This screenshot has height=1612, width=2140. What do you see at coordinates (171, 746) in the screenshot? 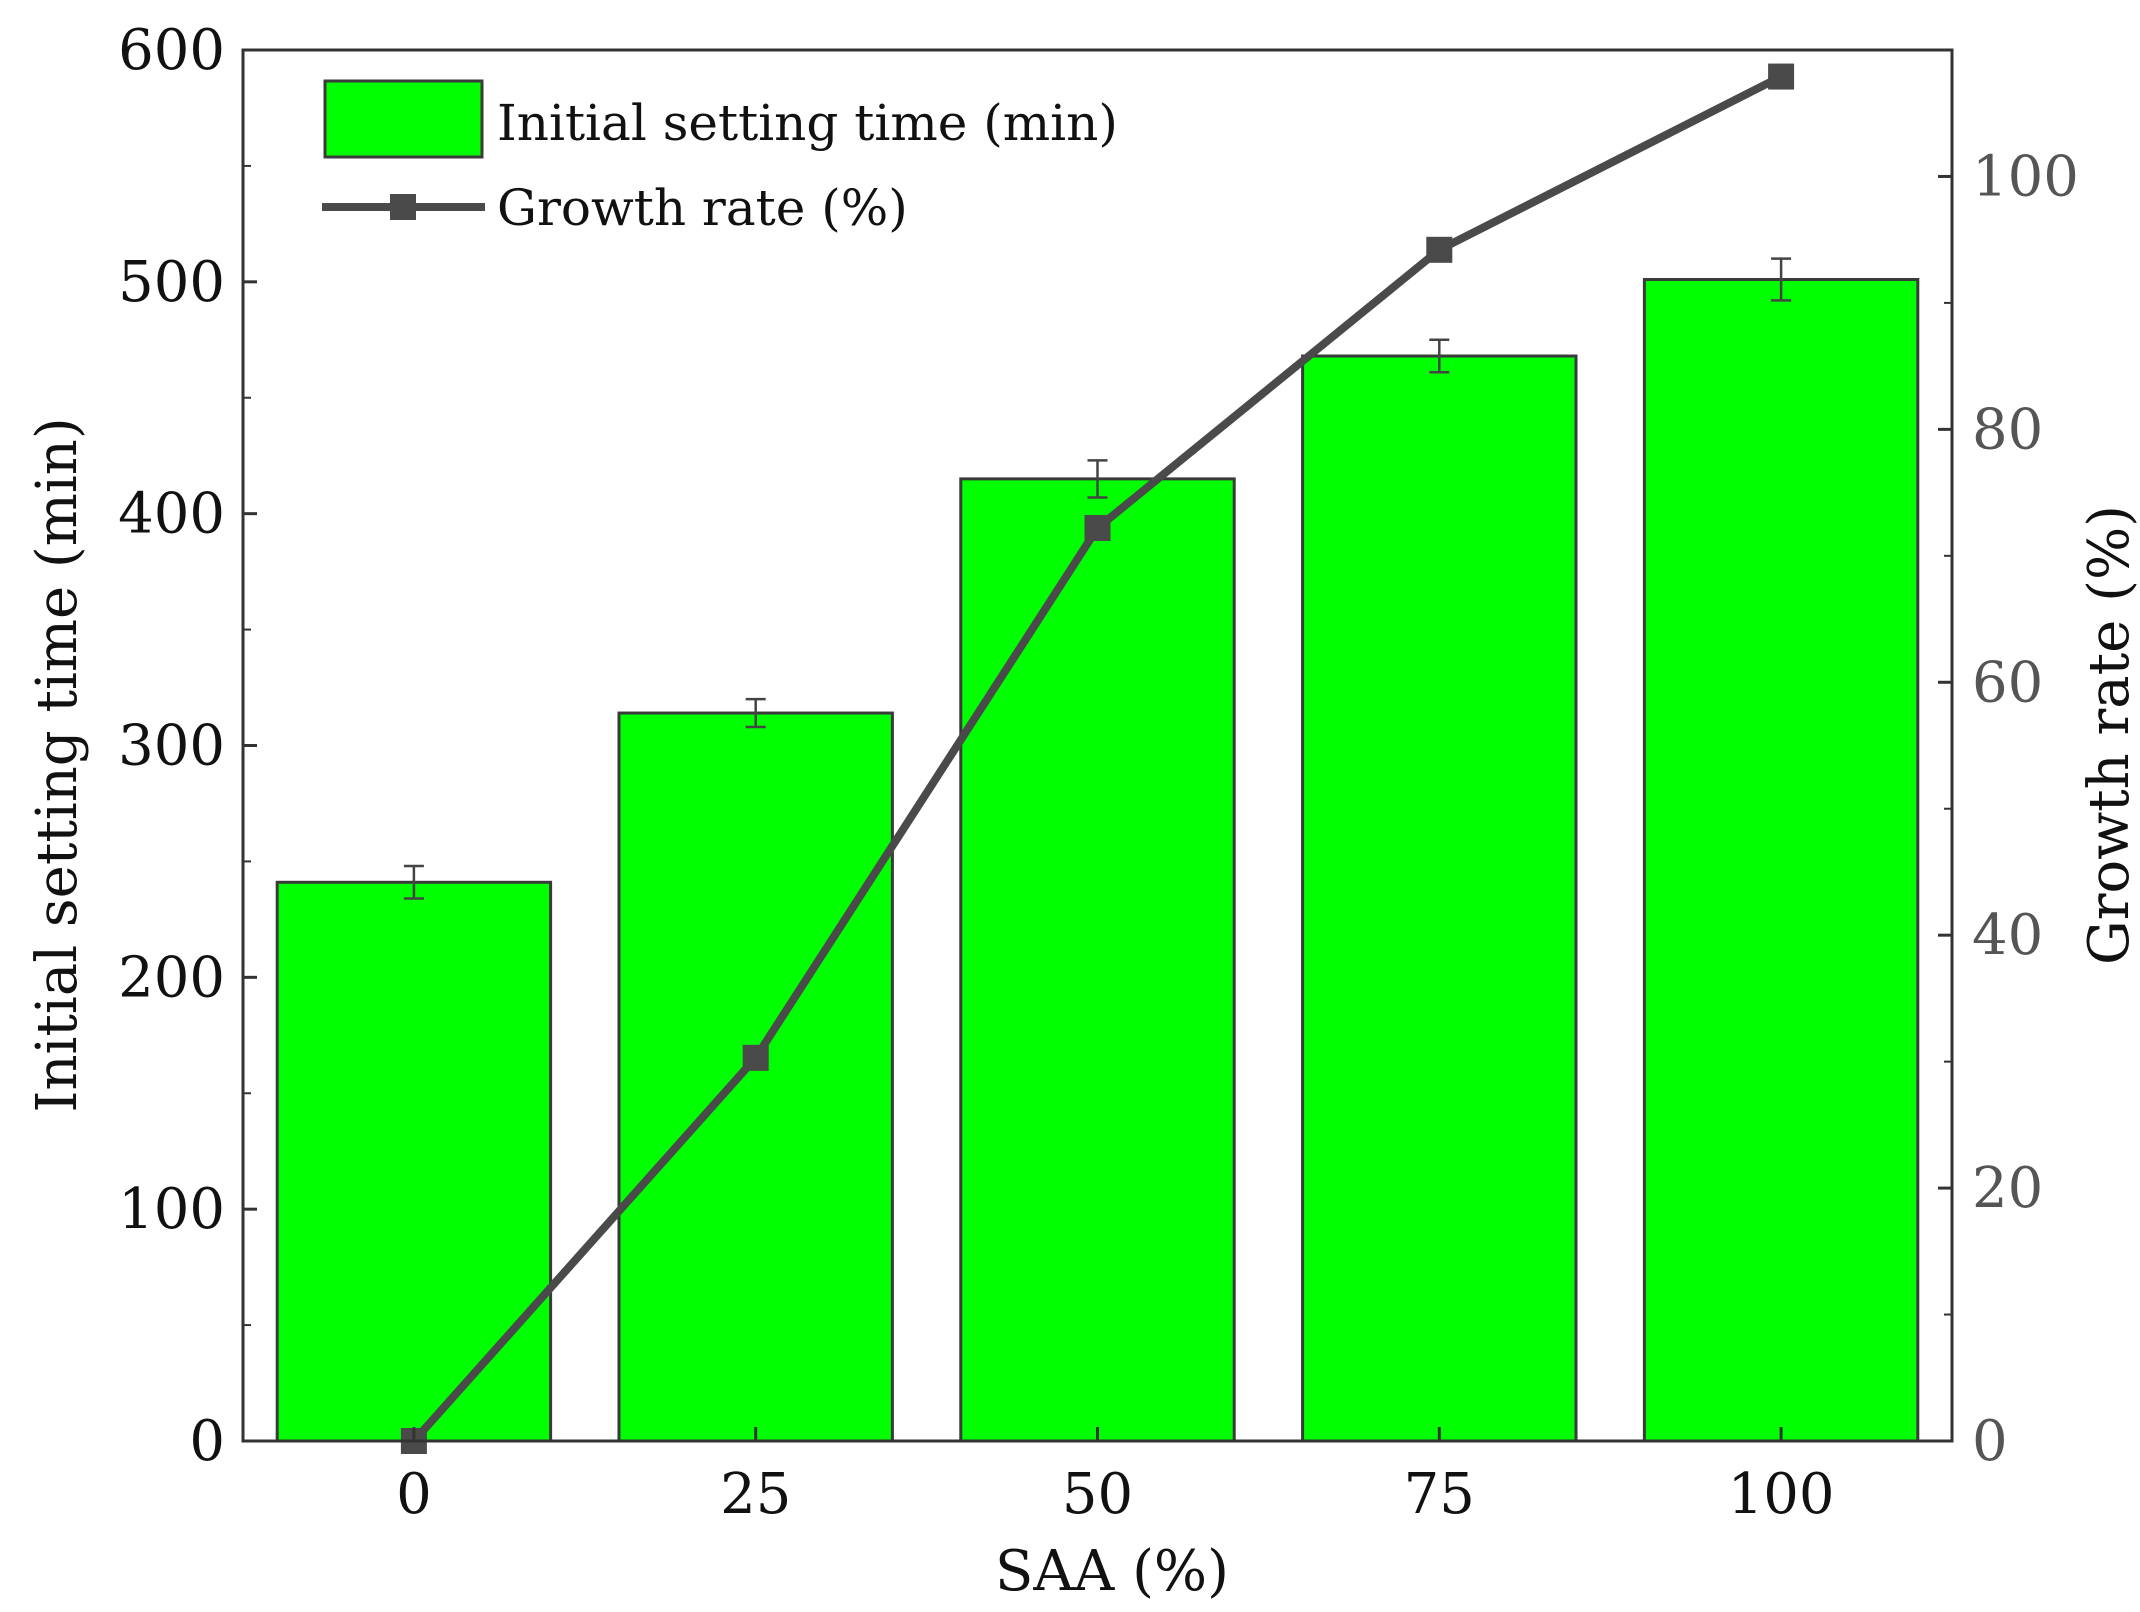
I see `left-tick-label: 300` at bounding box center [171, 746].